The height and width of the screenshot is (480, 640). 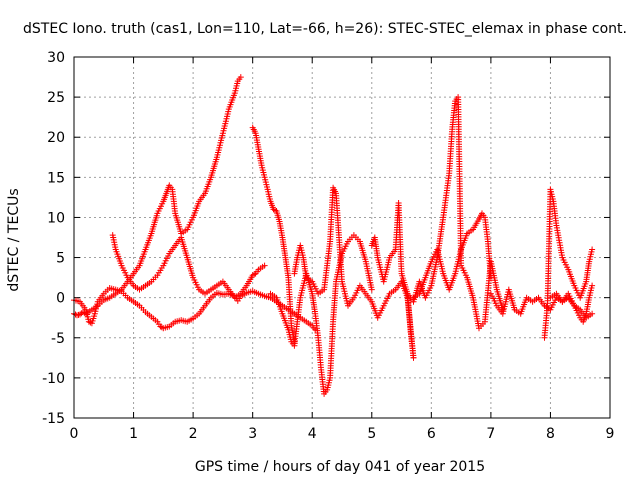 What do you see at coordinates (431, 434) in the screenshot?
I see `x-tick-label: 6` at bounding box center [431, 434].